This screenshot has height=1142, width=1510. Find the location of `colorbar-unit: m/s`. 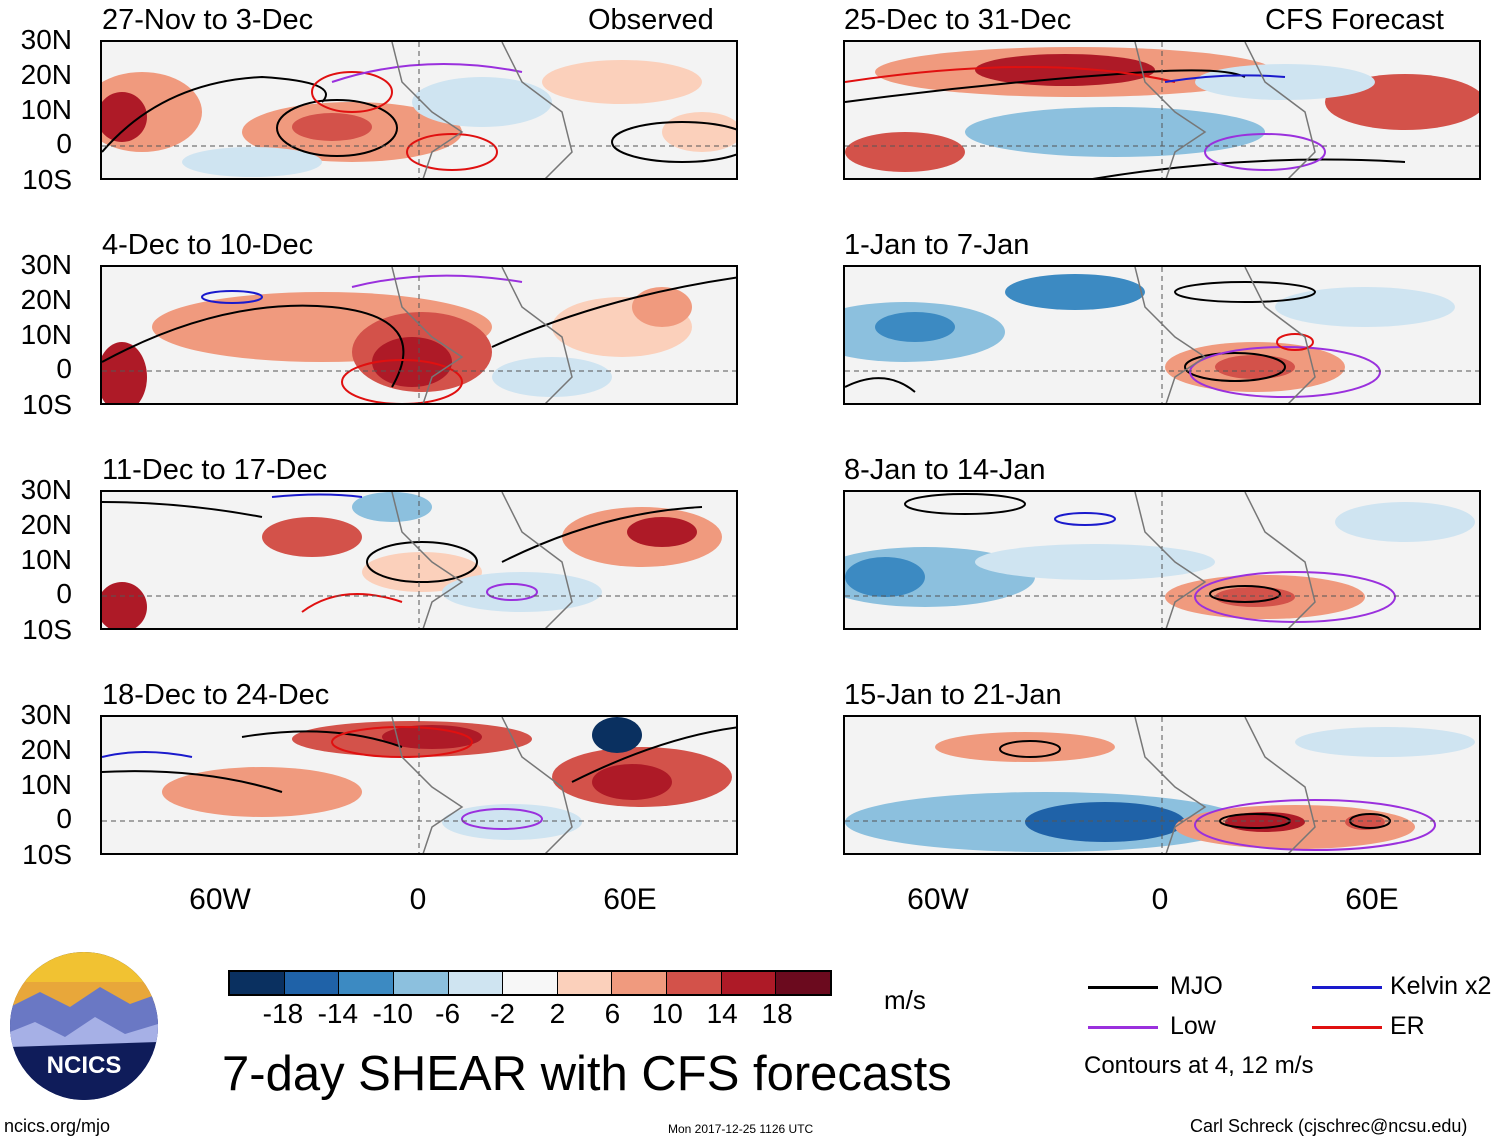

colorbar-unit: m/s is located at coordinates (905, 1000).